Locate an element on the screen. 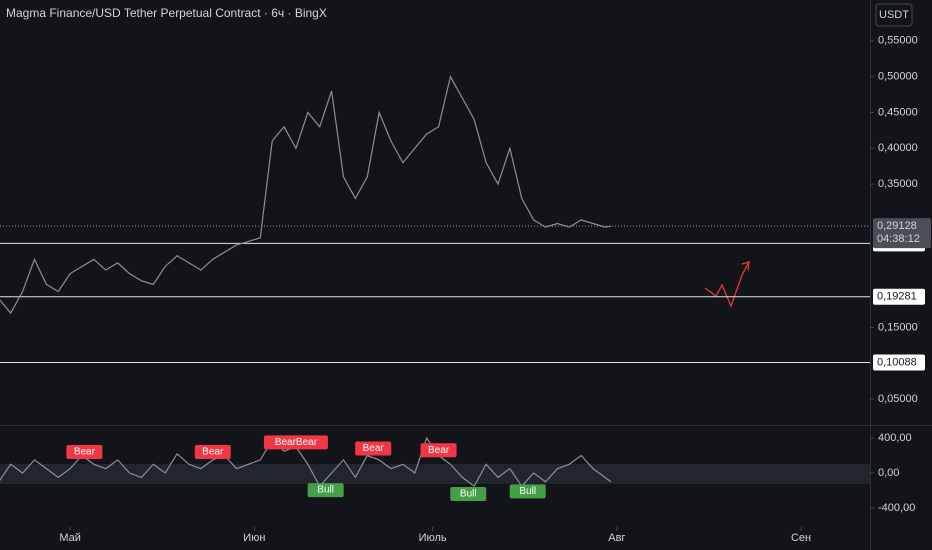 The width and height of the screenshot is (932, 550). x-tick-label: Июн is located at coordinates (254, 538).